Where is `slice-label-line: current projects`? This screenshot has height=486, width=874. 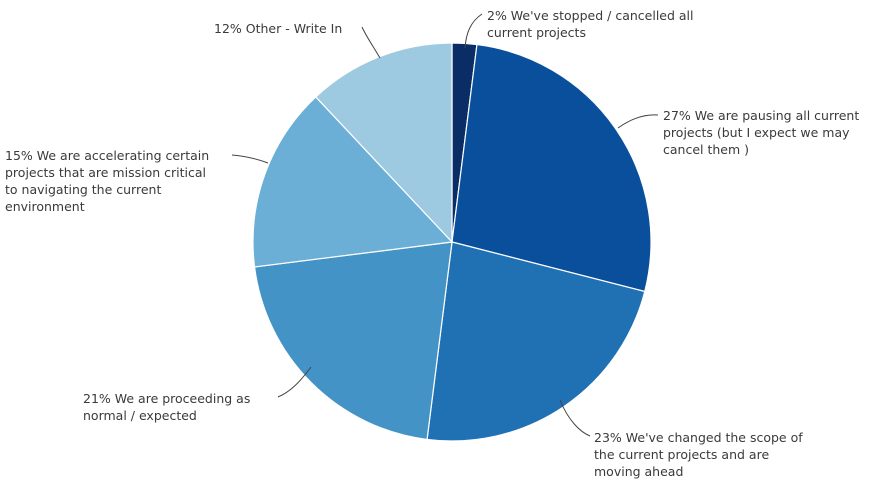
slice-label-line: current projects is located at coordinates (536, 32).